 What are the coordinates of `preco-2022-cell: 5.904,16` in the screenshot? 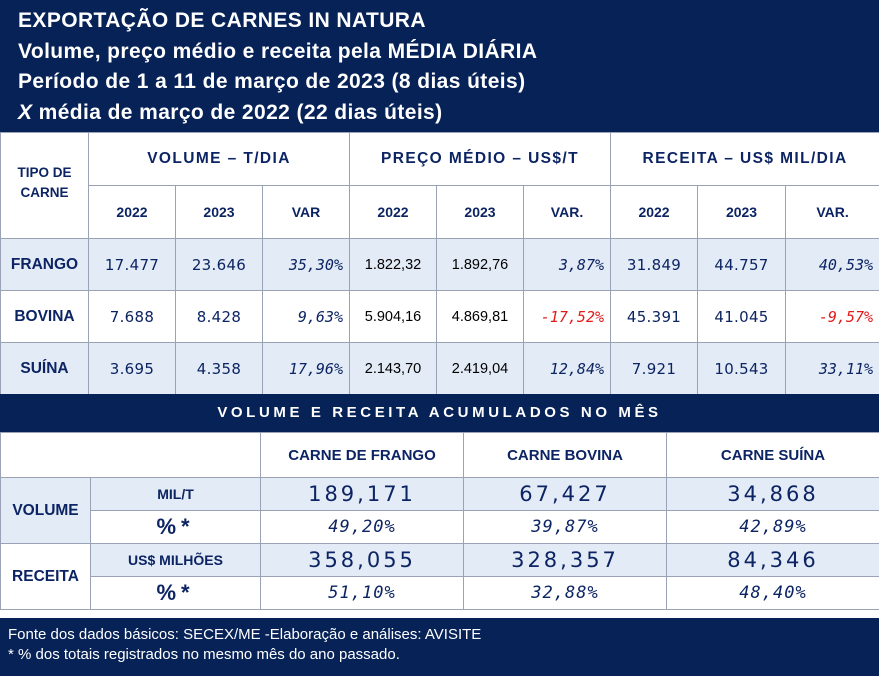 It's located at (393, 316).